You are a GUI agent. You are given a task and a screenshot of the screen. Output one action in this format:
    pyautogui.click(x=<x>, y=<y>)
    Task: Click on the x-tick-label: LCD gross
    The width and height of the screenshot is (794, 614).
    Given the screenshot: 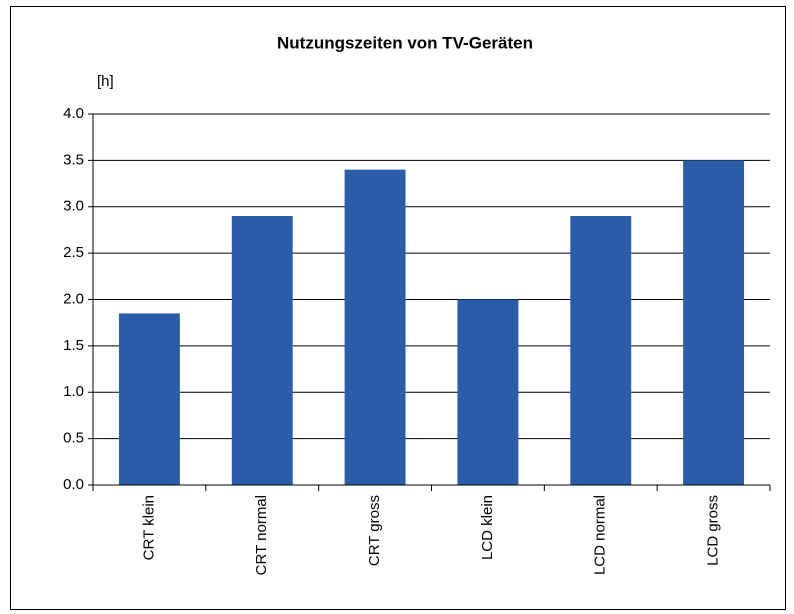 What is the action you would take?
    pyautogui.click(x=713, y=530)
    